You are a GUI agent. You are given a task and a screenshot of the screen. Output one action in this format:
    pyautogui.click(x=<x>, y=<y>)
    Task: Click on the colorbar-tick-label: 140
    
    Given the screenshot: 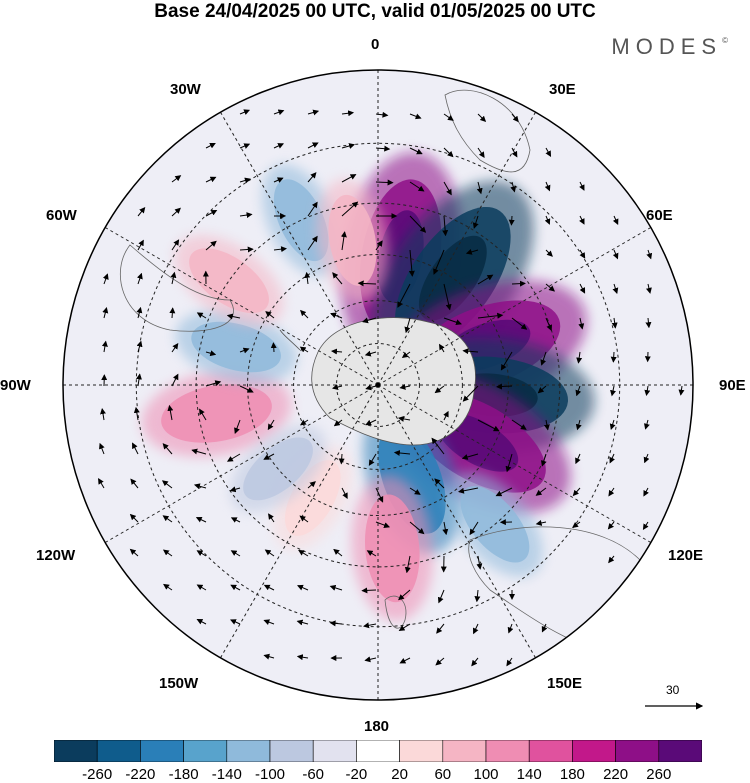 What is the action you would take?
    pyautogui.click(x=529, y=774)
    